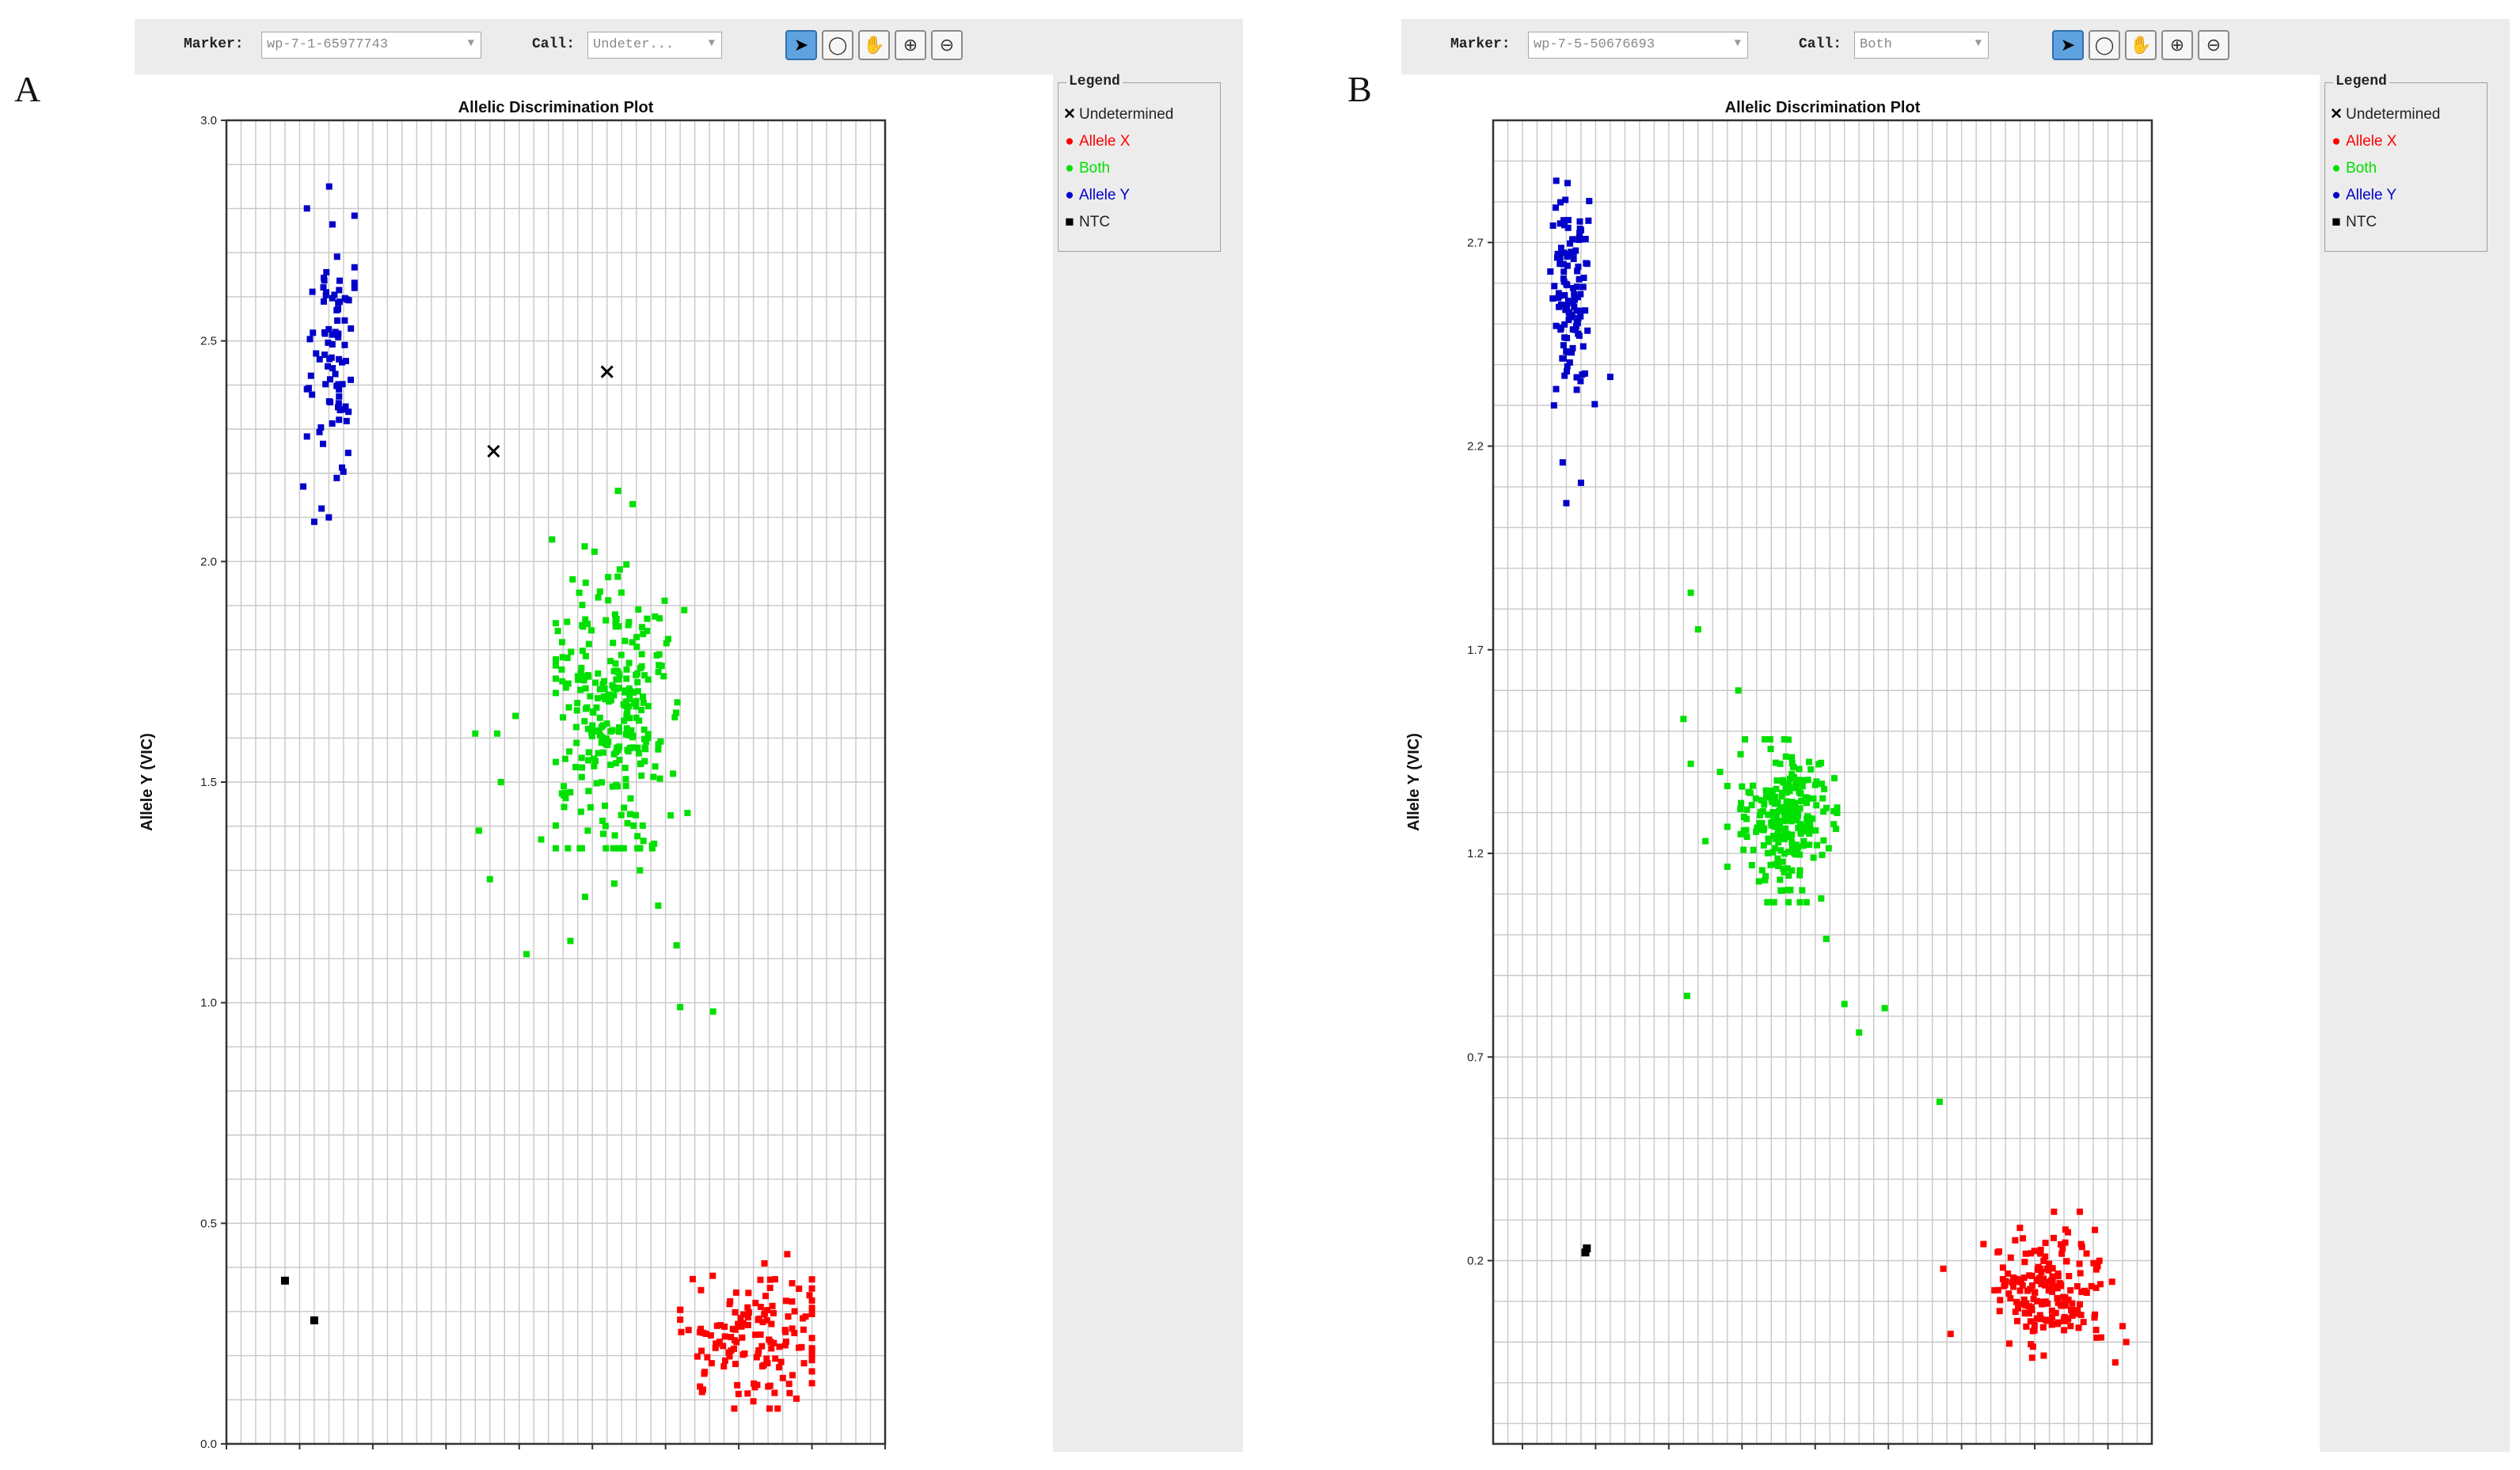 This screenshot has height=1470, width=2520. Describe the element at coordinates (654, 45) in the screenshot. I see `call-select: Undeter... ▼` at that location.